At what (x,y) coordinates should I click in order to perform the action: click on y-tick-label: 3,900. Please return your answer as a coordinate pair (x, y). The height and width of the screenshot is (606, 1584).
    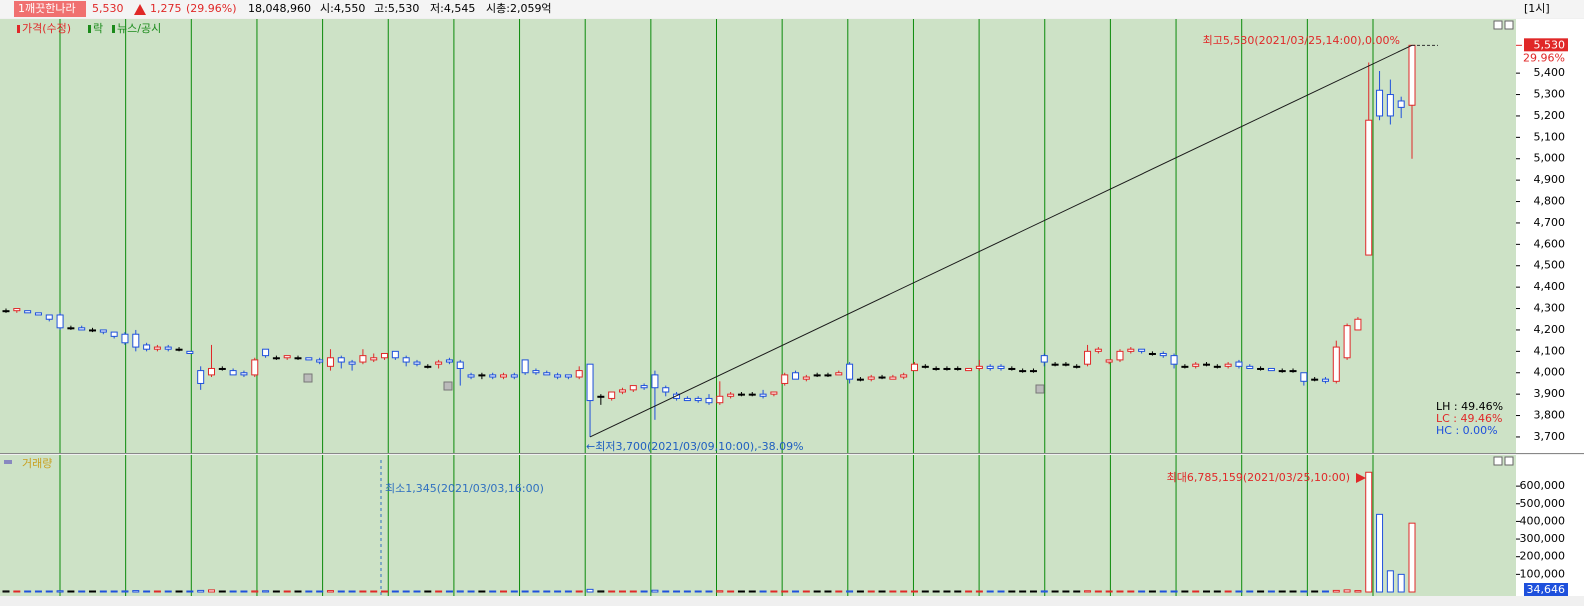
    Looking at the image, I should click on (1550, 393).